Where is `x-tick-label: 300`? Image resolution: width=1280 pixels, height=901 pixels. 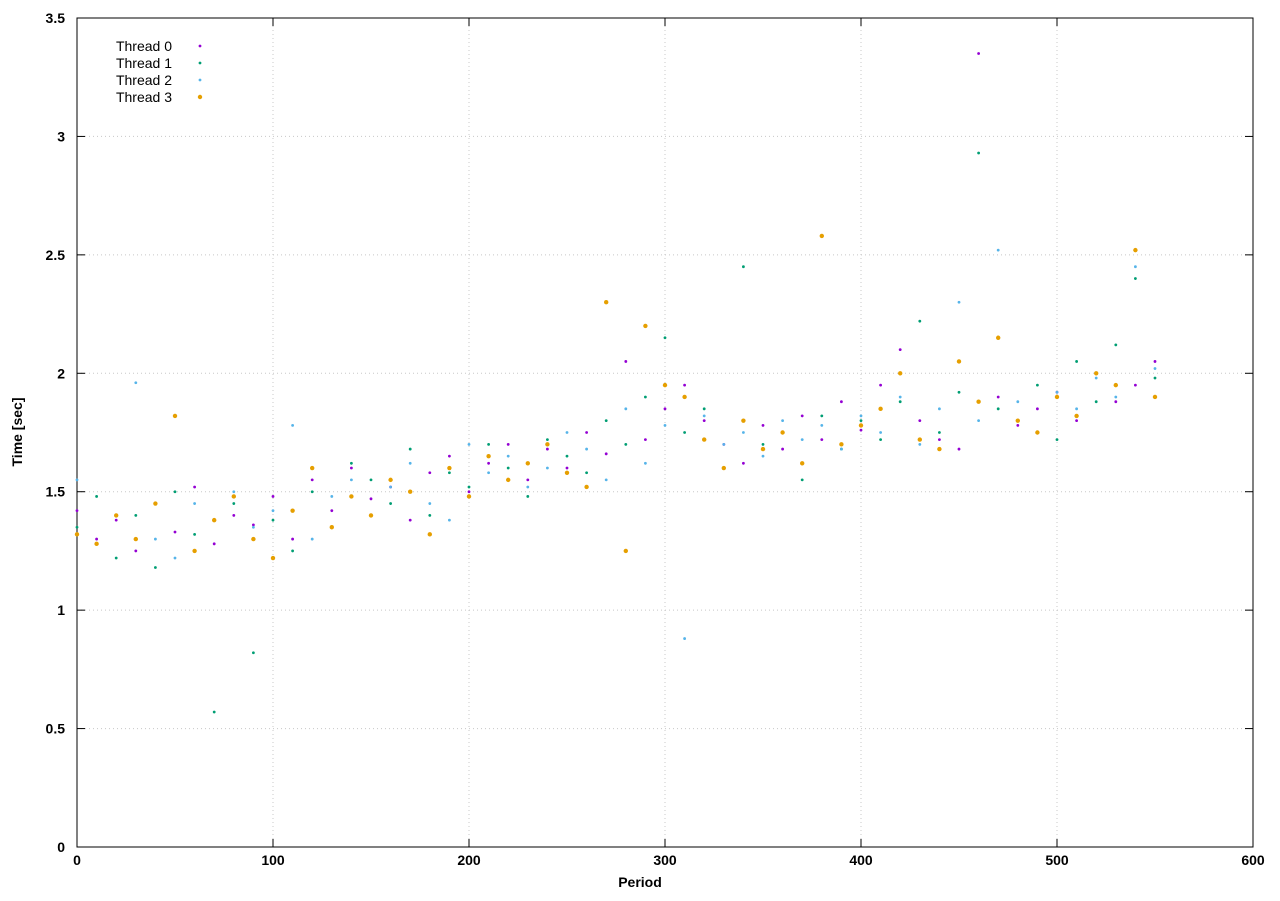
x-tick-label: 300 is located at coordinates (665, 860).